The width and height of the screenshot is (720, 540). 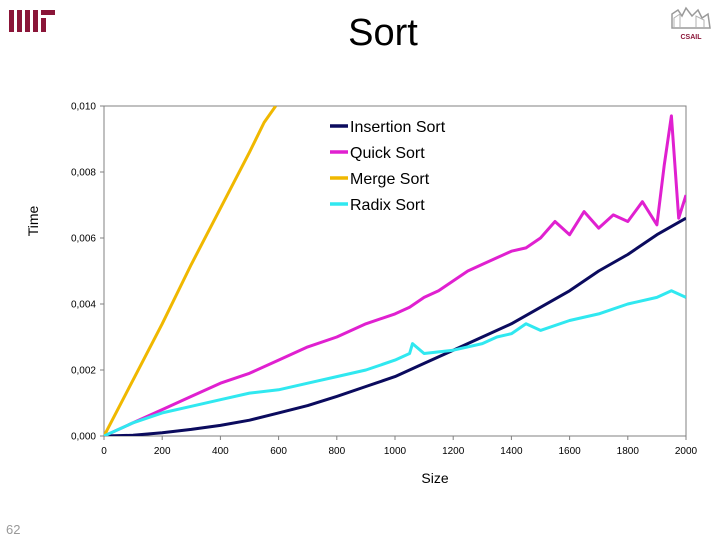 What do you see at coordinates (83, 437) in the screenshot?
I see `y-tick-label: 0,000` at bounding box center [83, 437].